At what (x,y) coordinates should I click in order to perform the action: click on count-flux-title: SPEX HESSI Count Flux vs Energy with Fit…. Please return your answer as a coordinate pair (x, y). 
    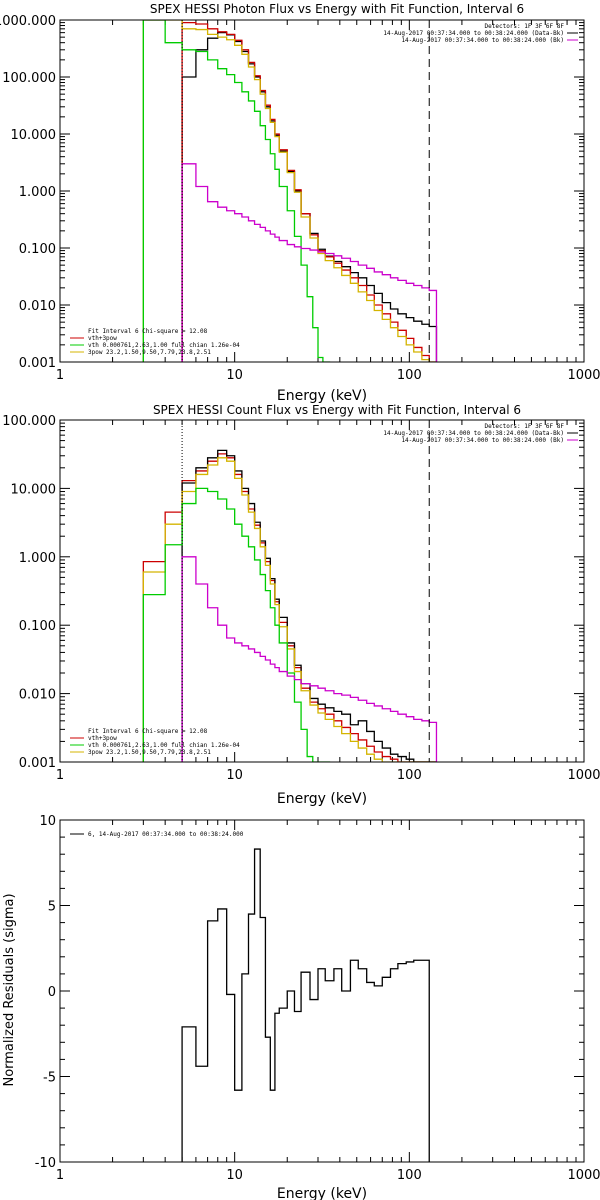
    Looking at the image, I should click on (337, 410).